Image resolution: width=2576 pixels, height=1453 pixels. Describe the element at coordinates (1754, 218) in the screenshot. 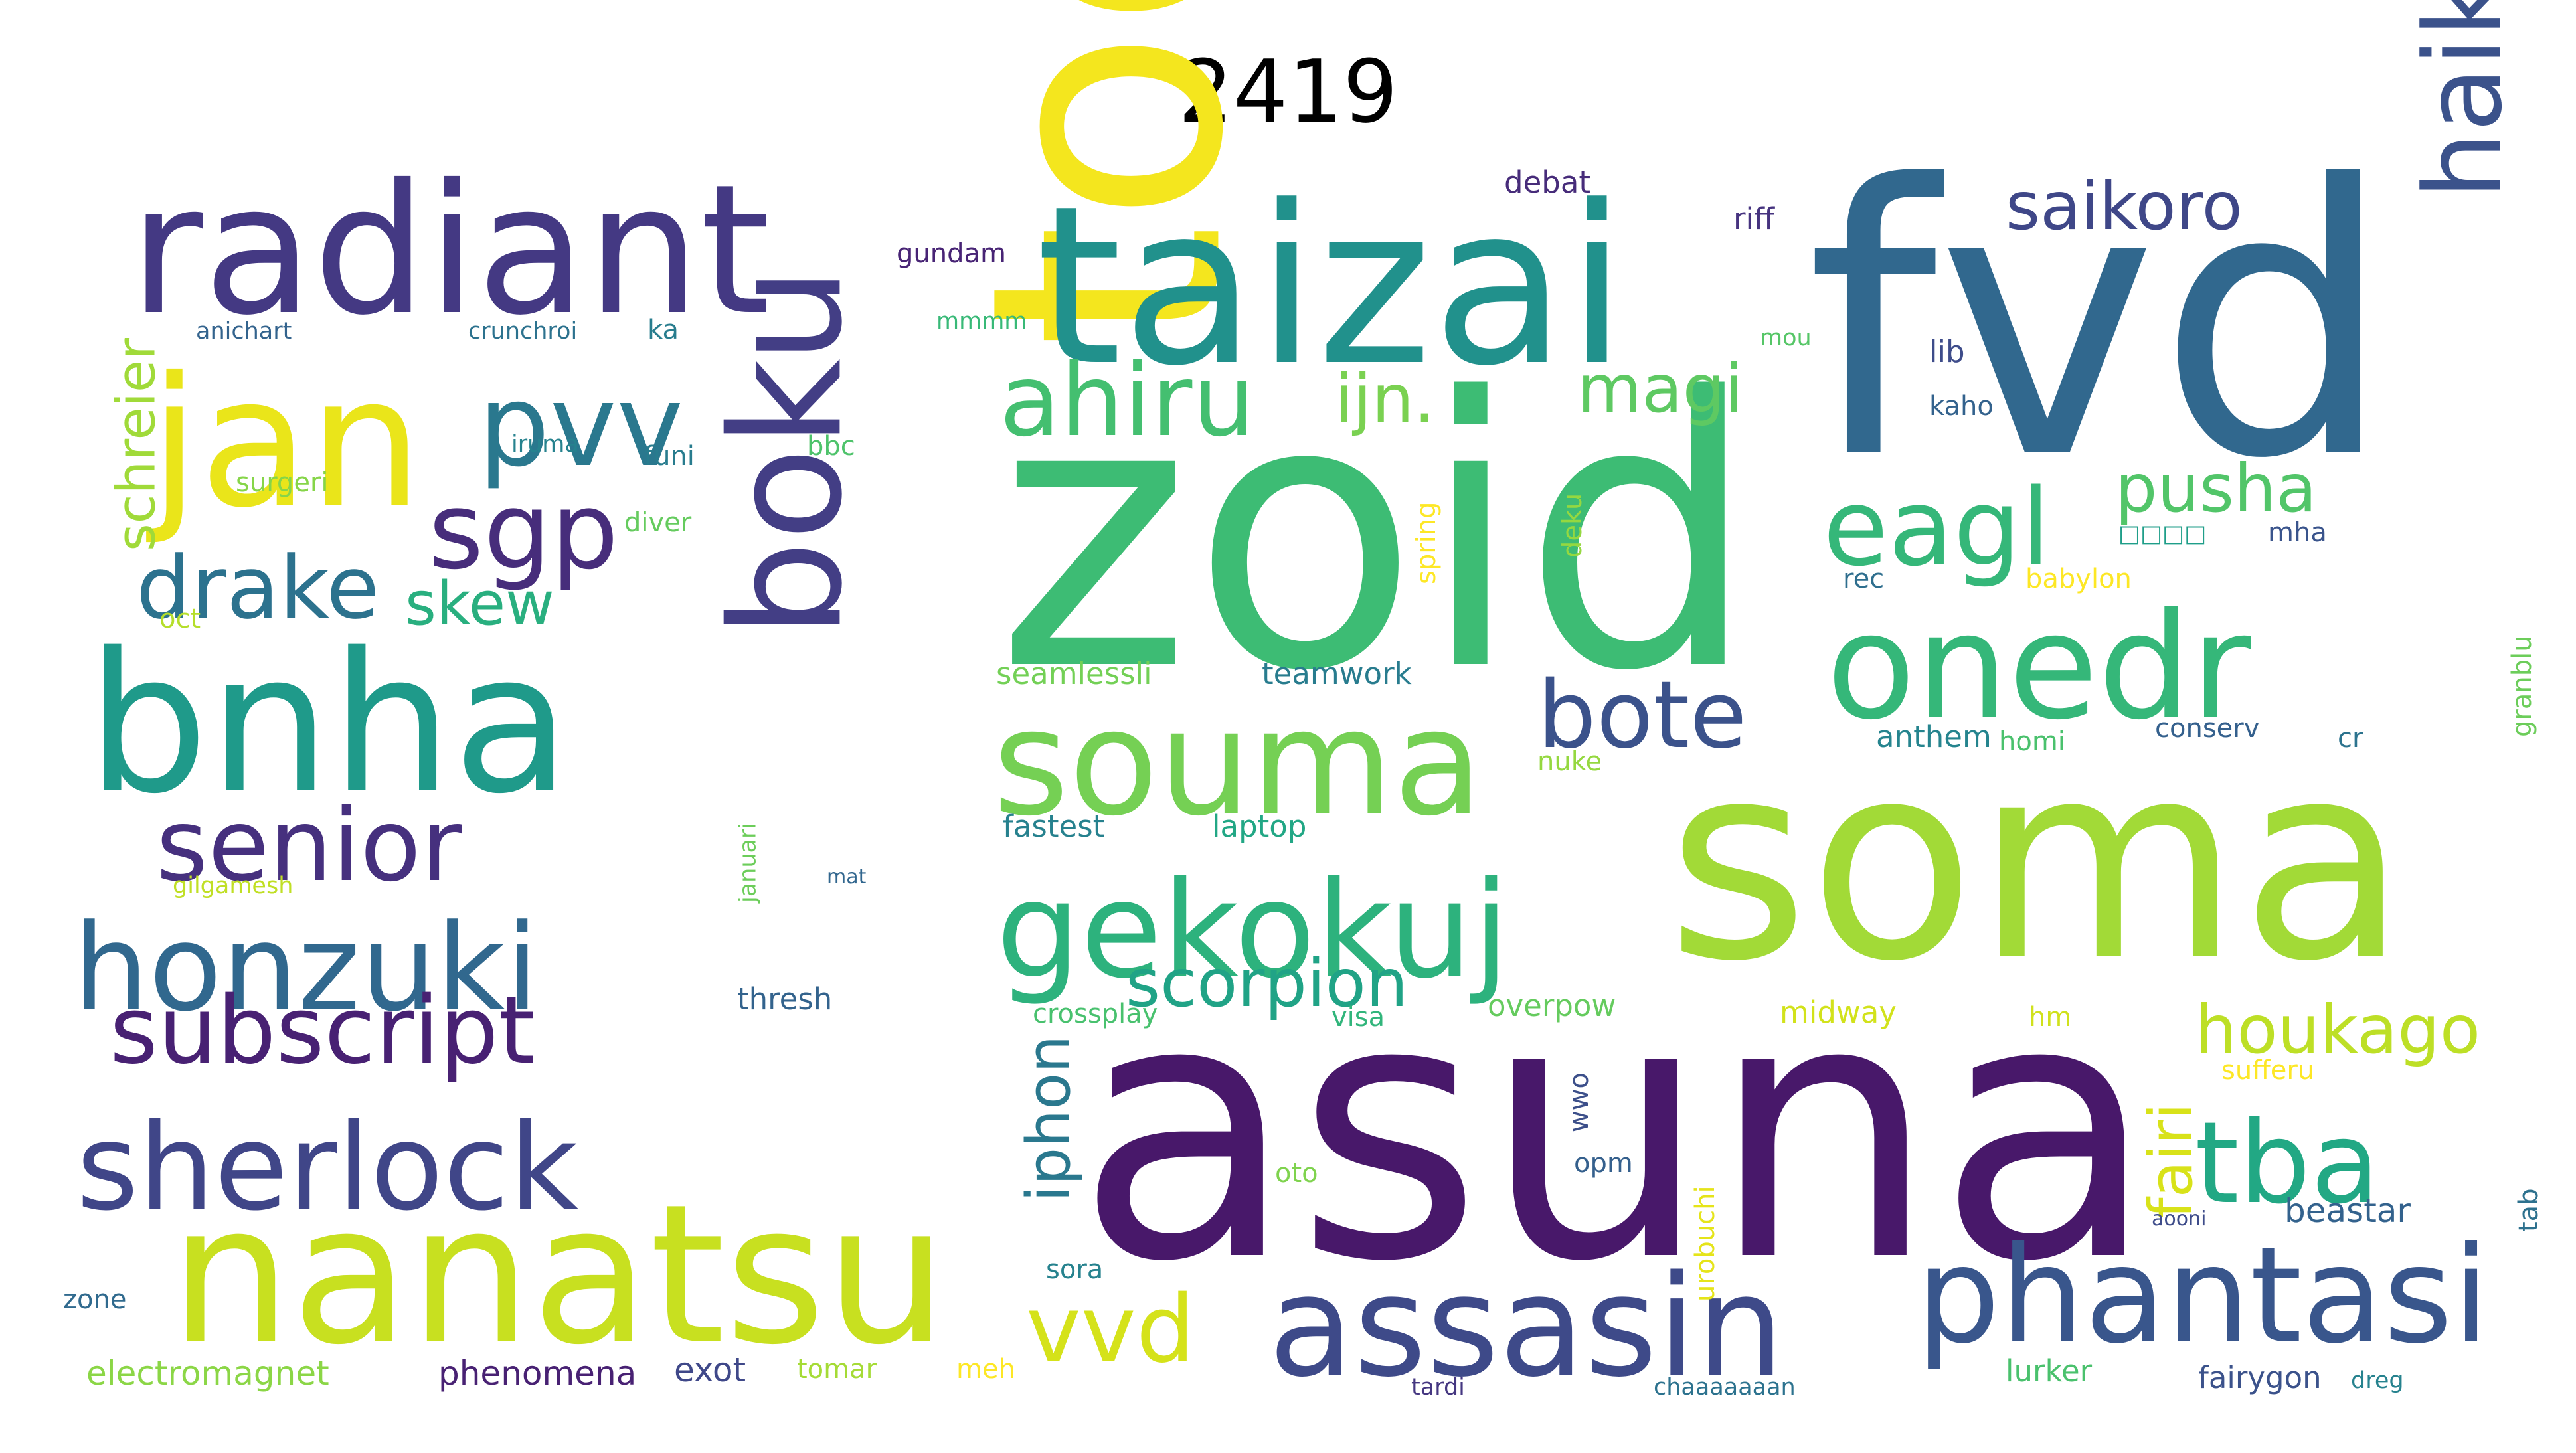

I see `word-45: riff` at that location.